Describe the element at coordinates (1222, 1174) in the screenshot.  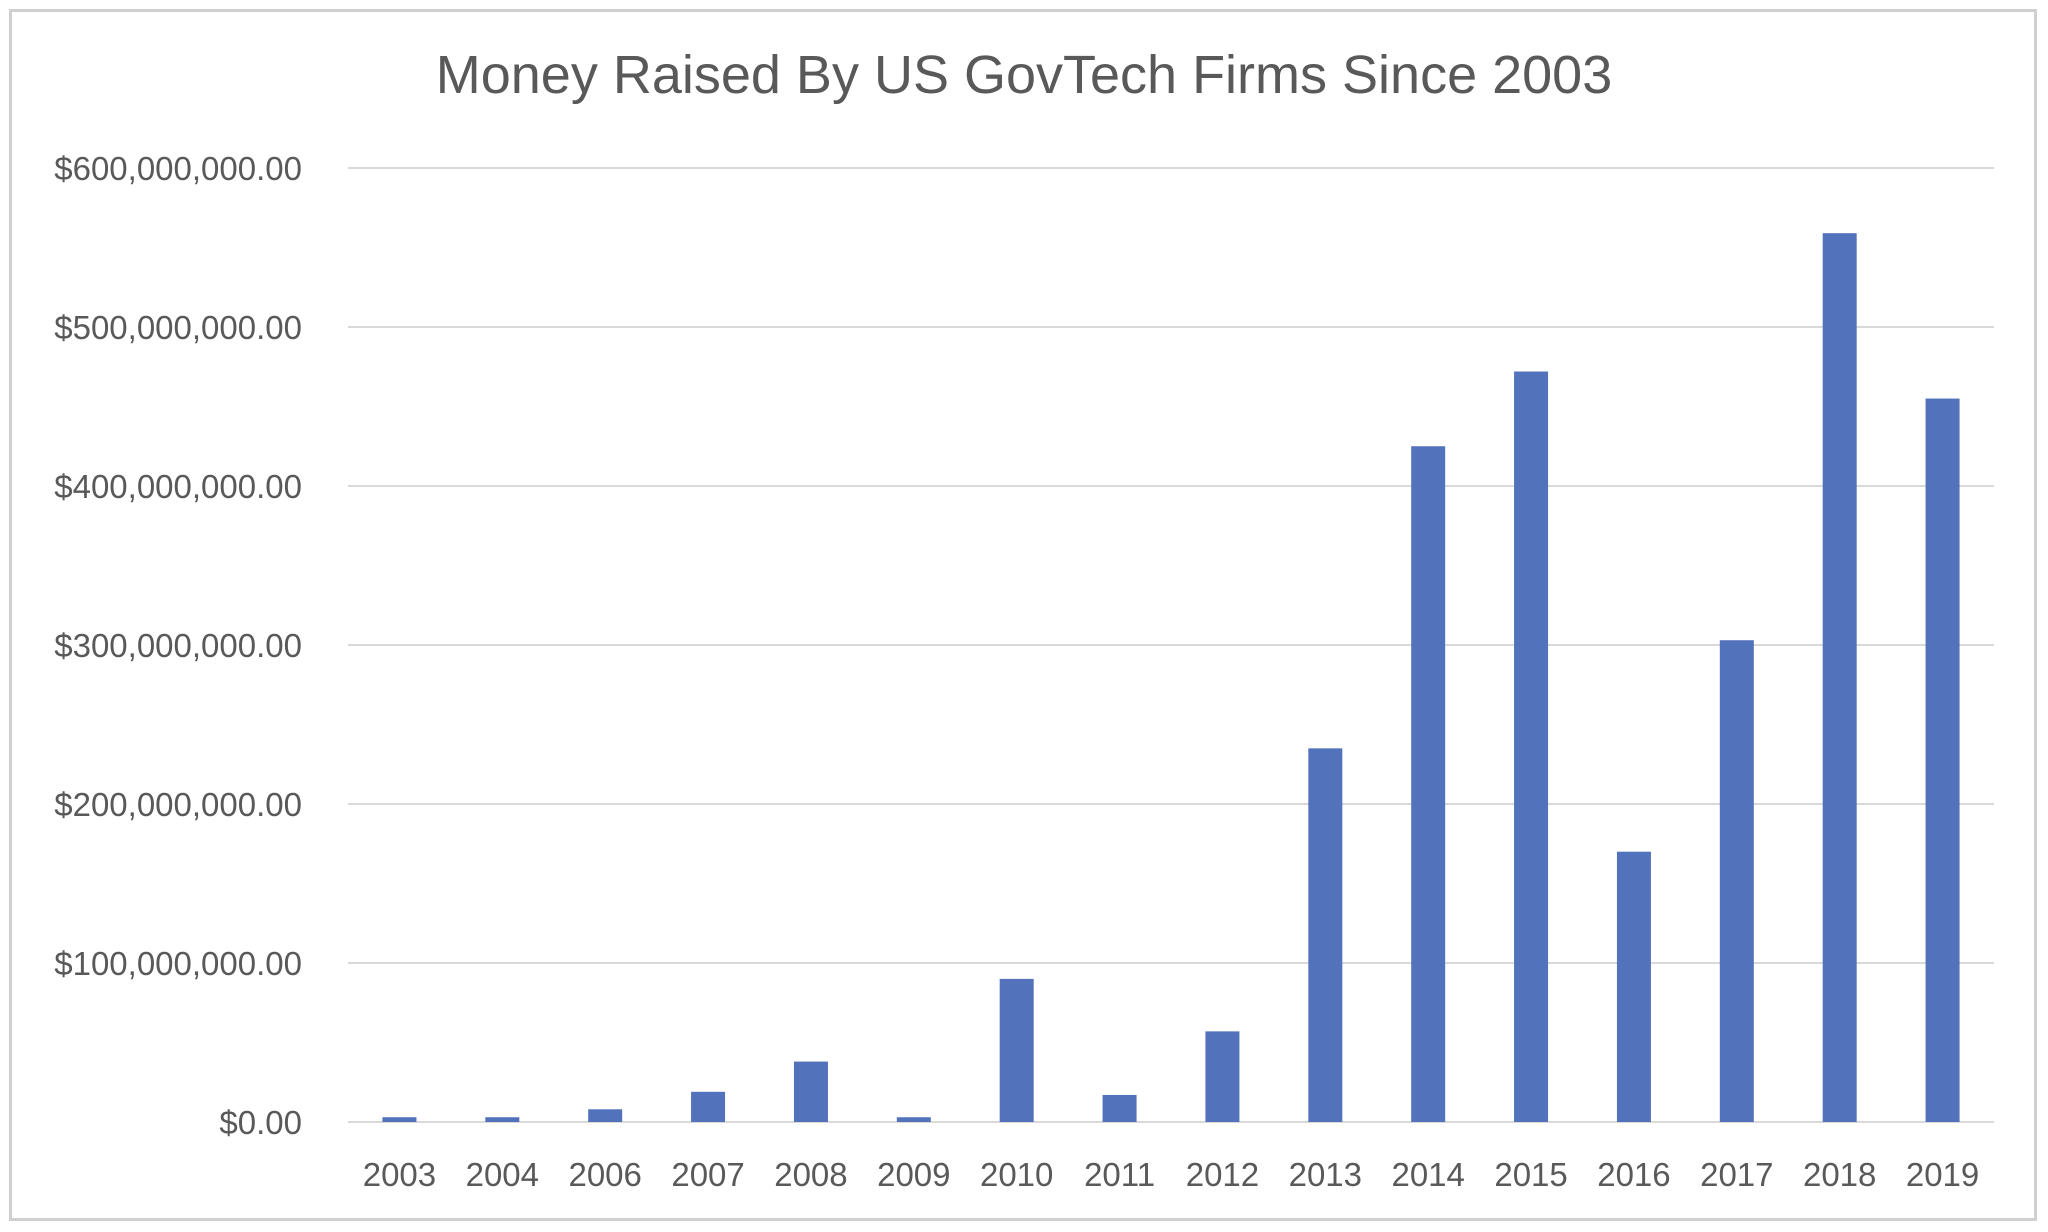
I see `x-tick-label: 2012` at that location.